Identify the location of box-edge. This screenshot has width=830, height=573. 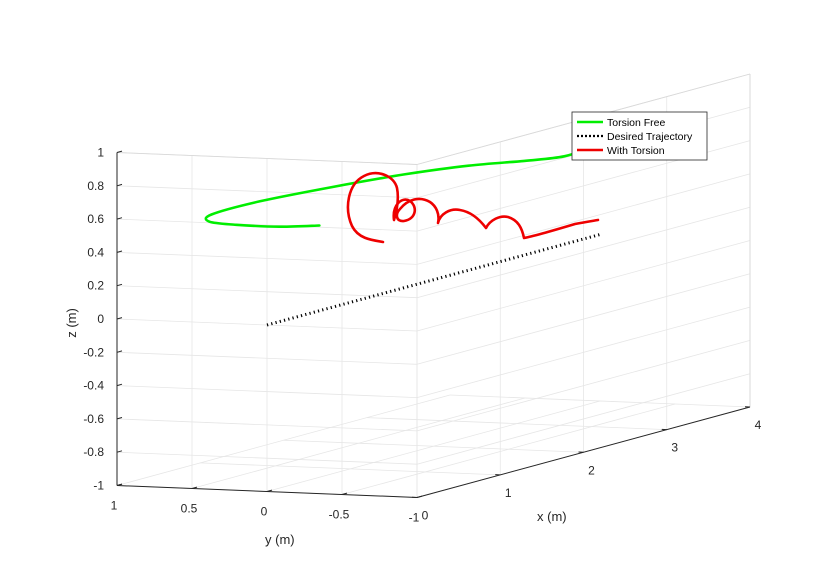
(267, 158).